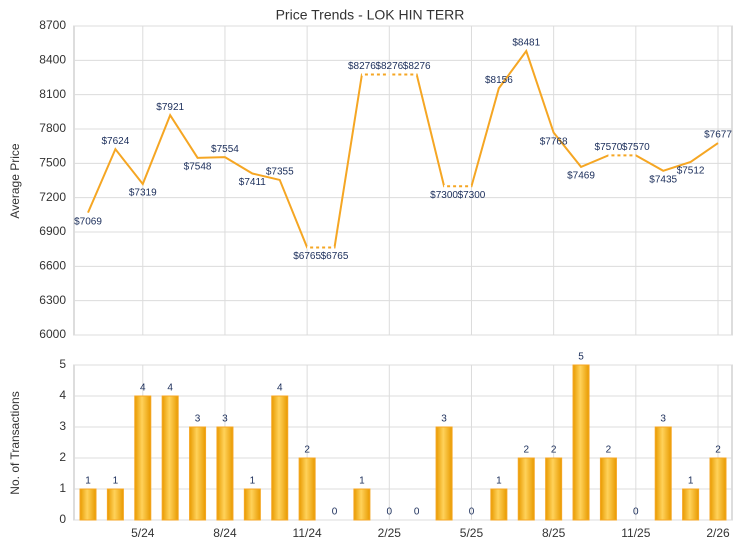  I want to click on y-tick-label: 6900, so click(52, 231).